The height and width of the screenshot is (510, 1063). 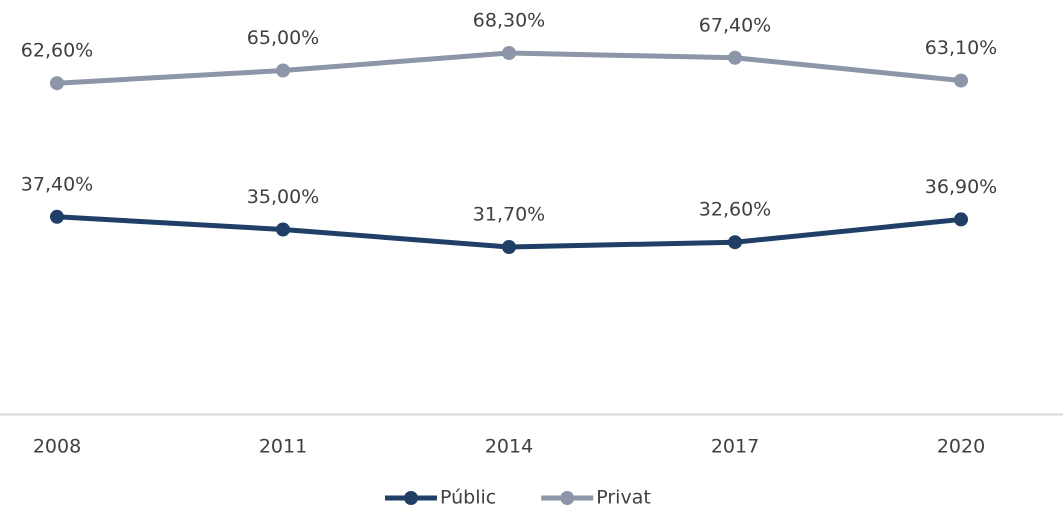 I want to click on data-label: 67,40%, so click(x=735, y=25).